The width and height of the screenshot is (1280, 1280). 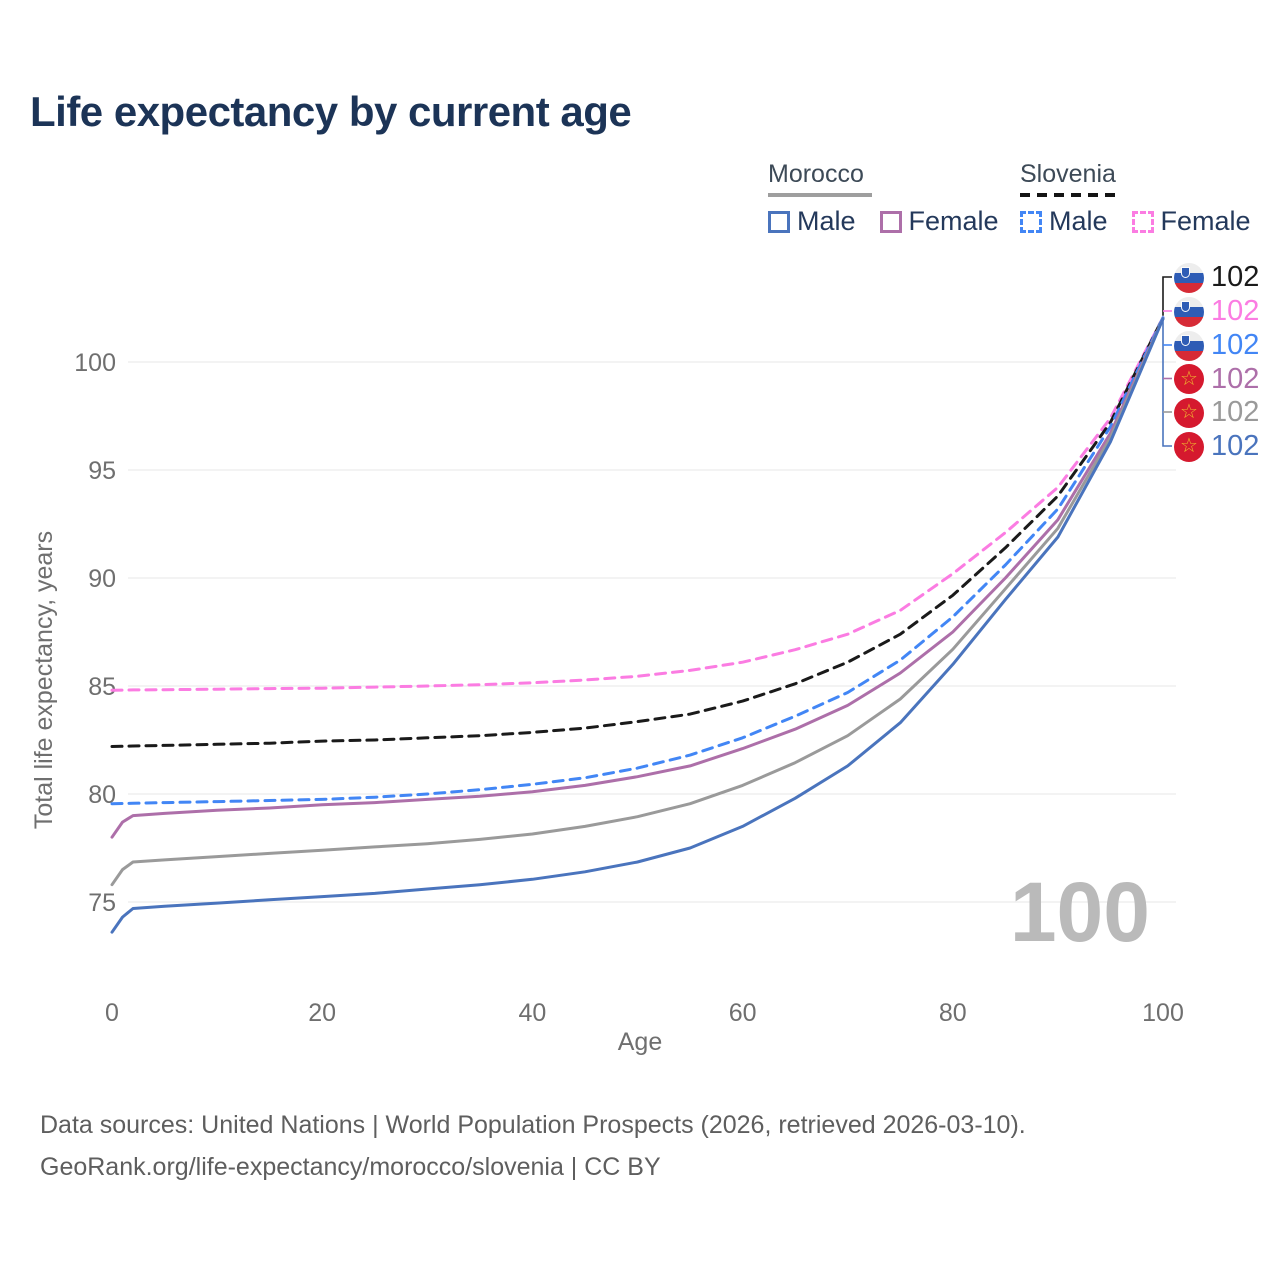 What do you see at coordinates (102, 795) in the screenshot?
I see `y-tick-label: 80` at bounding box center [102, 795].